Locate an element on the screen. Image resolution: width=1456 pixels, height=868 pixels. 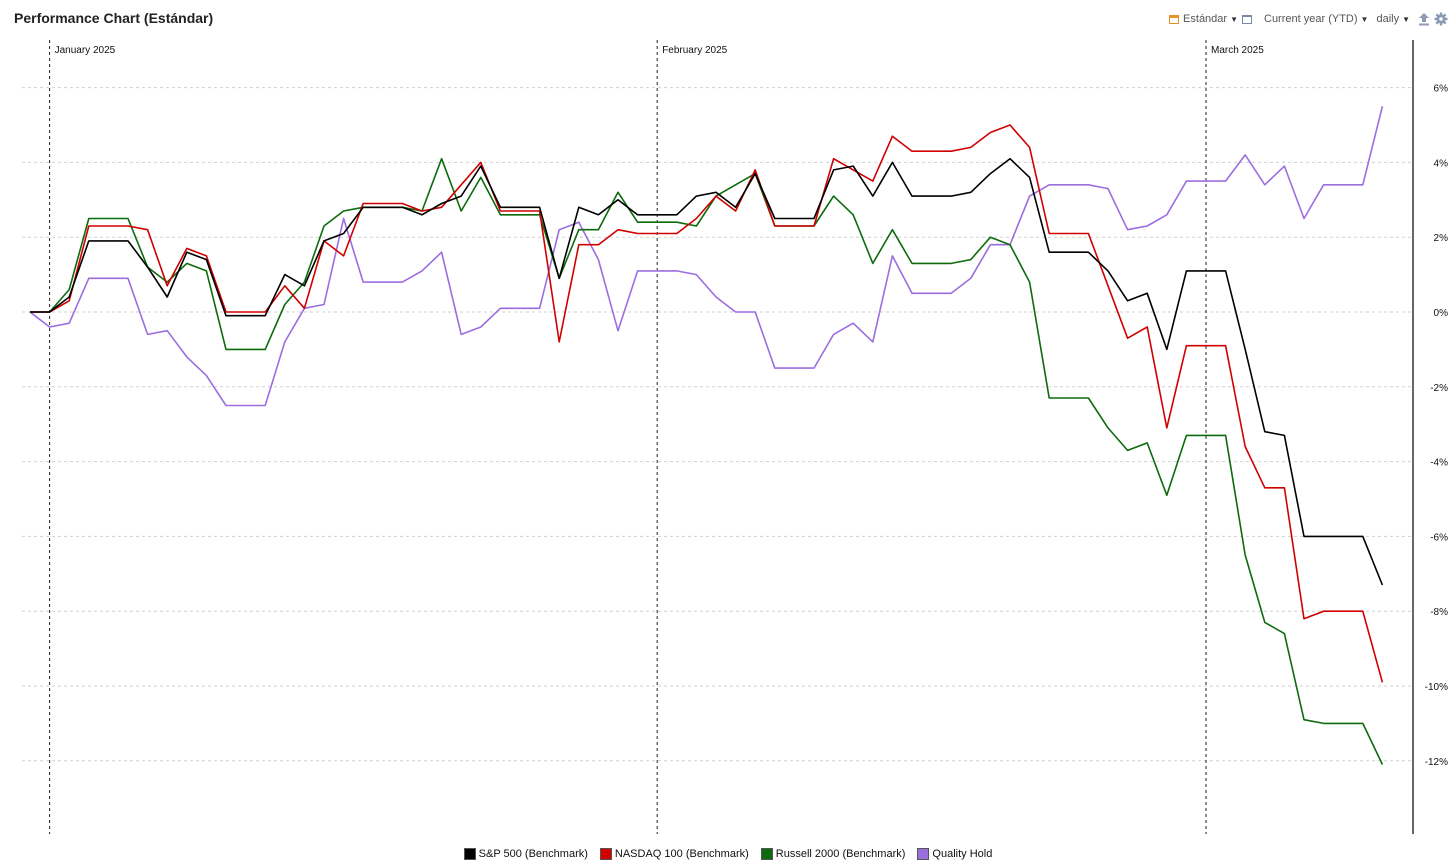
view-selector: Estándar ▼ is located at coordinates (1203, 19).